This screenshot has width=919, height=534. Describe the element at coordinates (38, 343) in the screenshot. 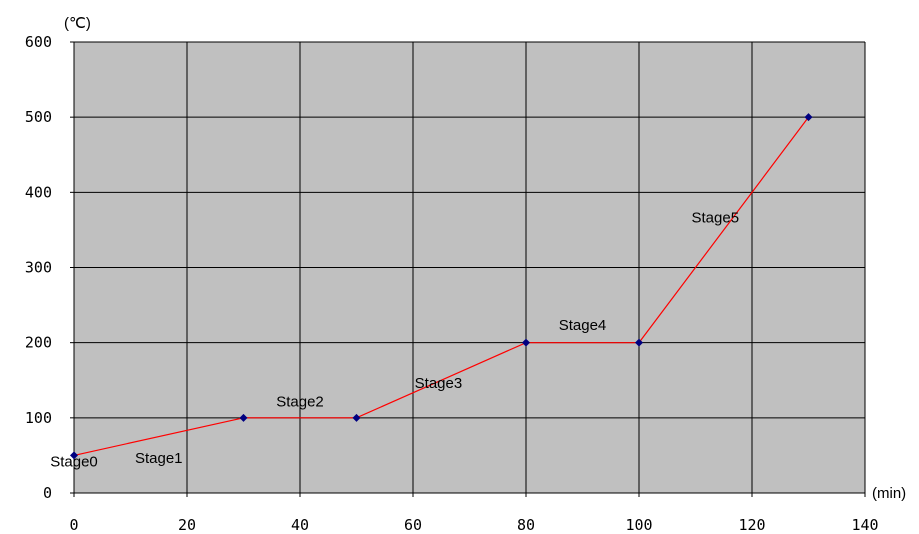

I see `y-tick-label-2: 200` at that location.